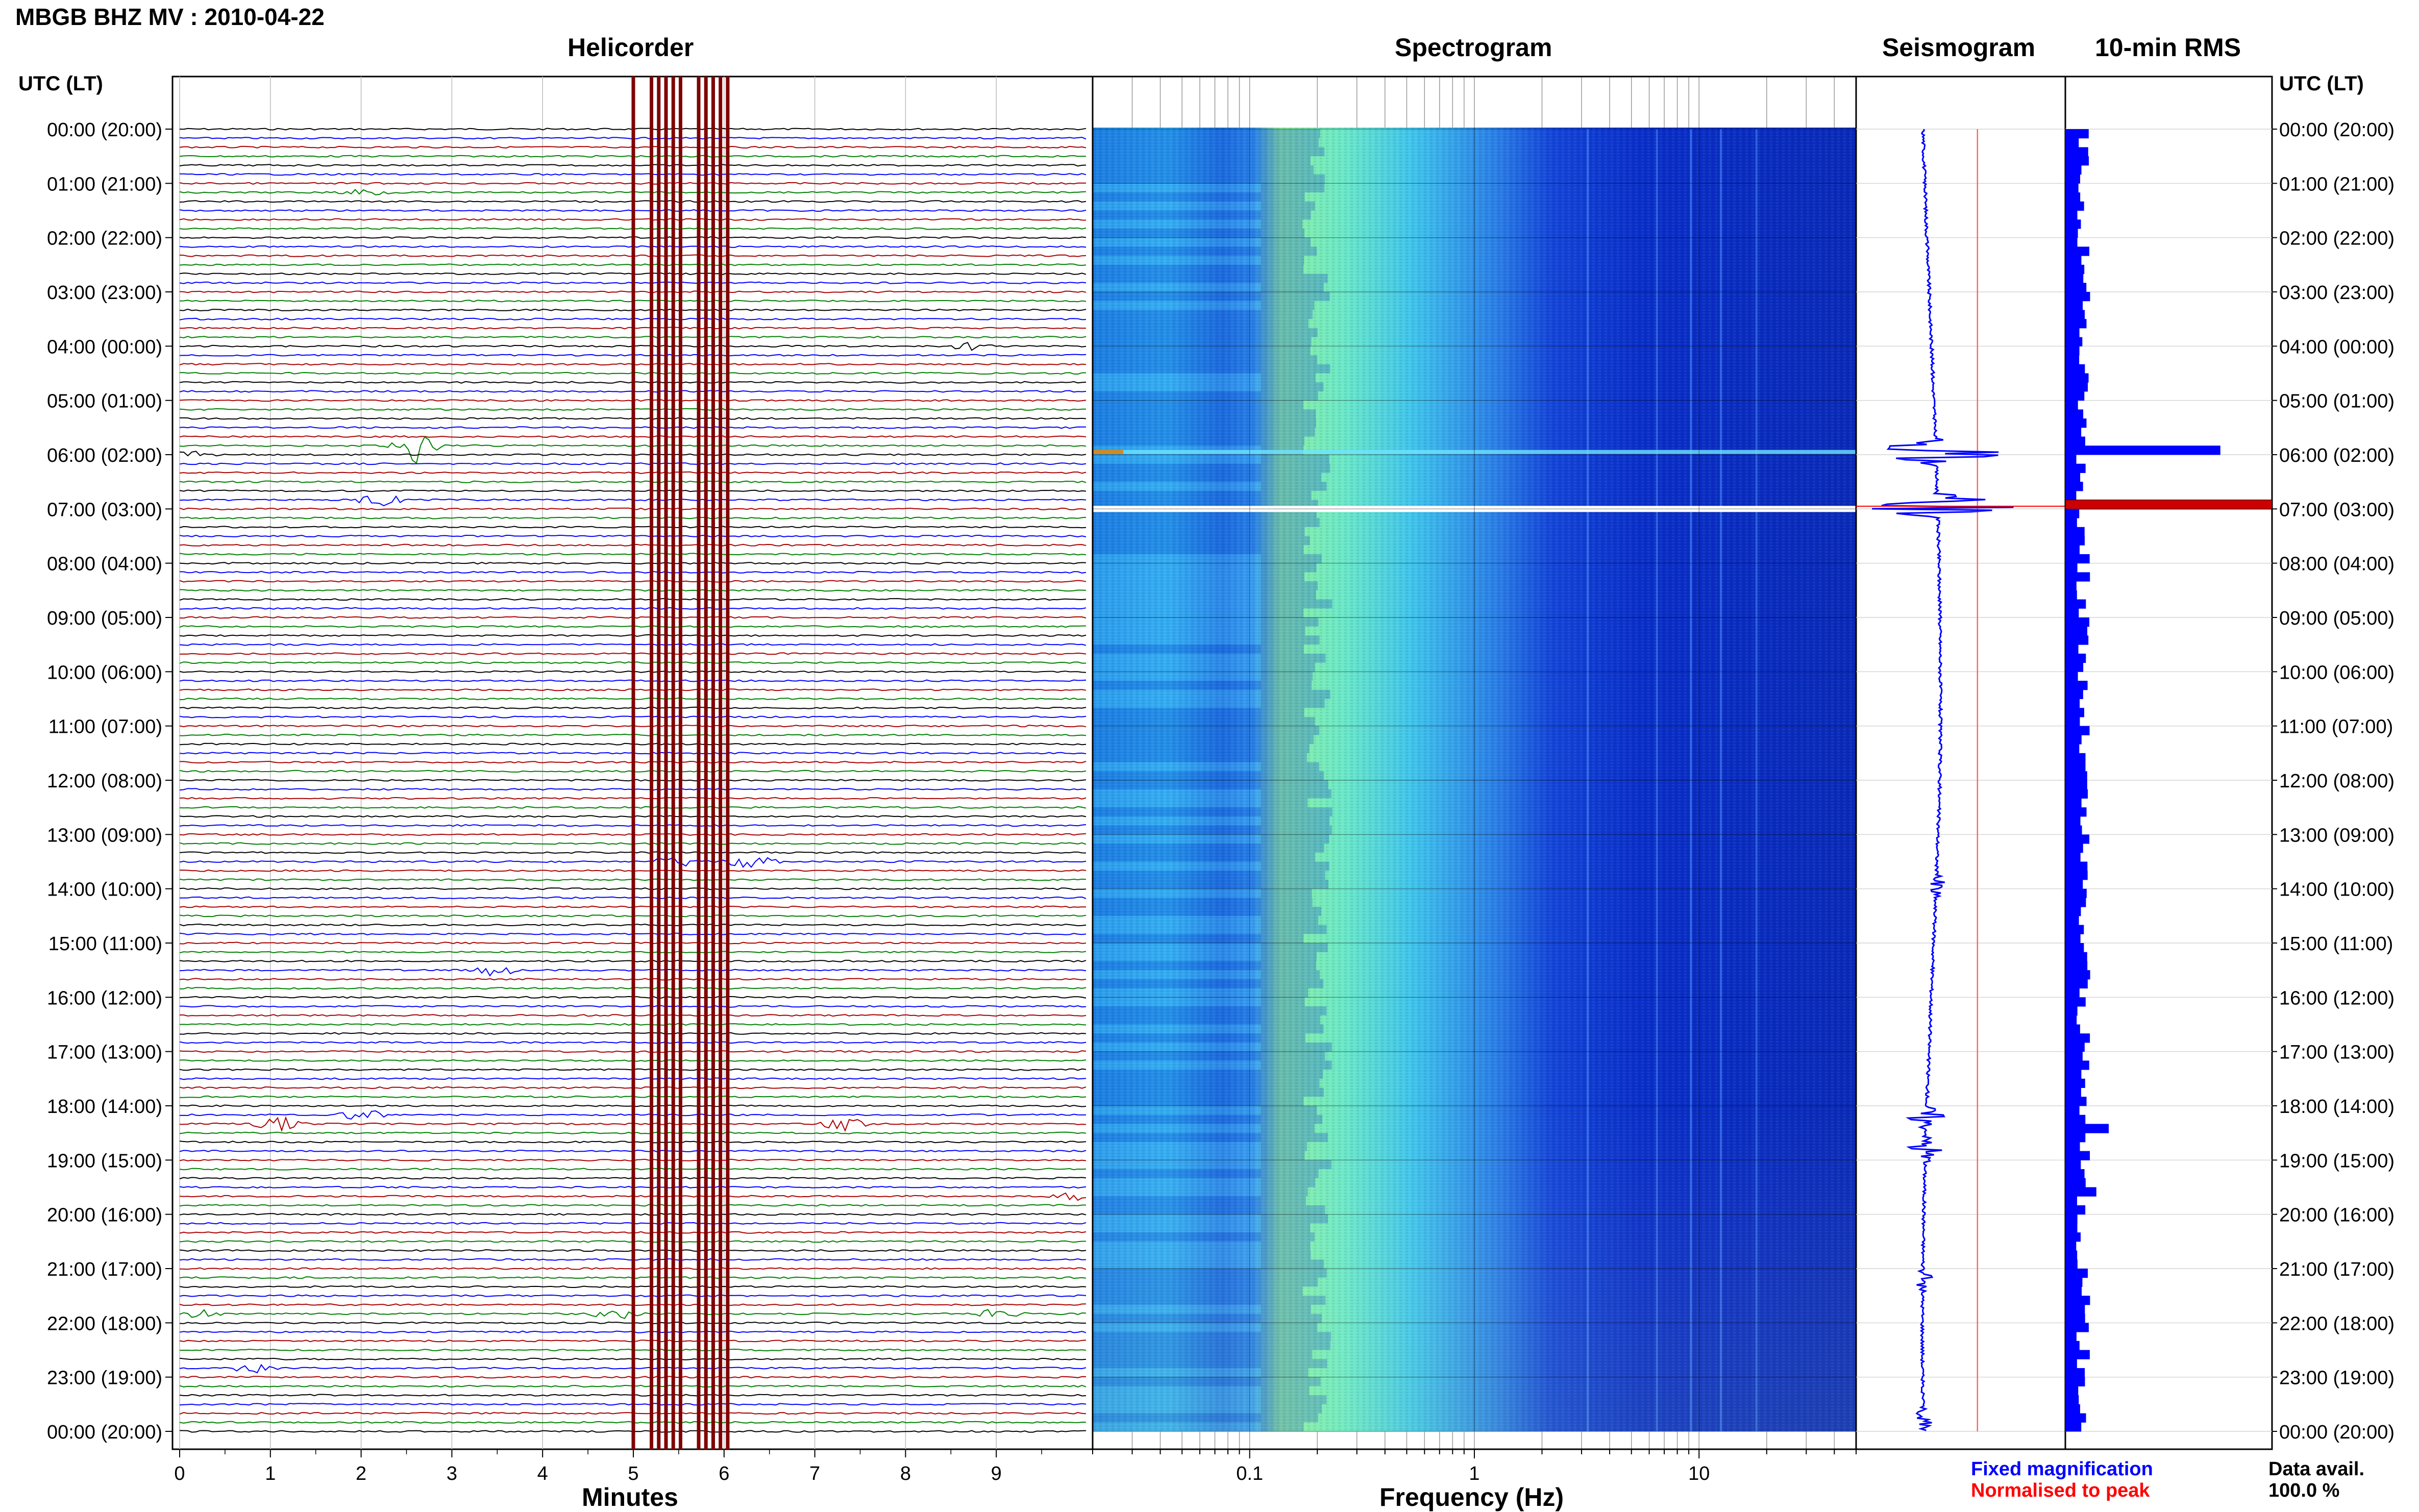 The image size is (2419, 1512). I want to click on time-tick-label-right: 23:00 (19:00), so click(2337, 1378).